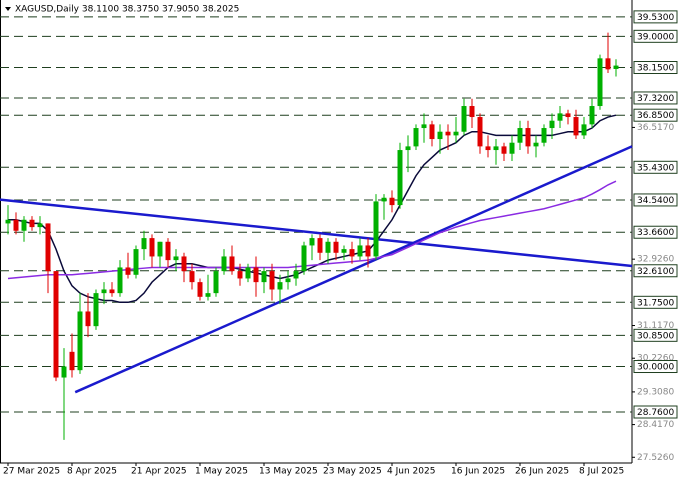  I want to click on level-label: 32.6100, so click(655, 272).